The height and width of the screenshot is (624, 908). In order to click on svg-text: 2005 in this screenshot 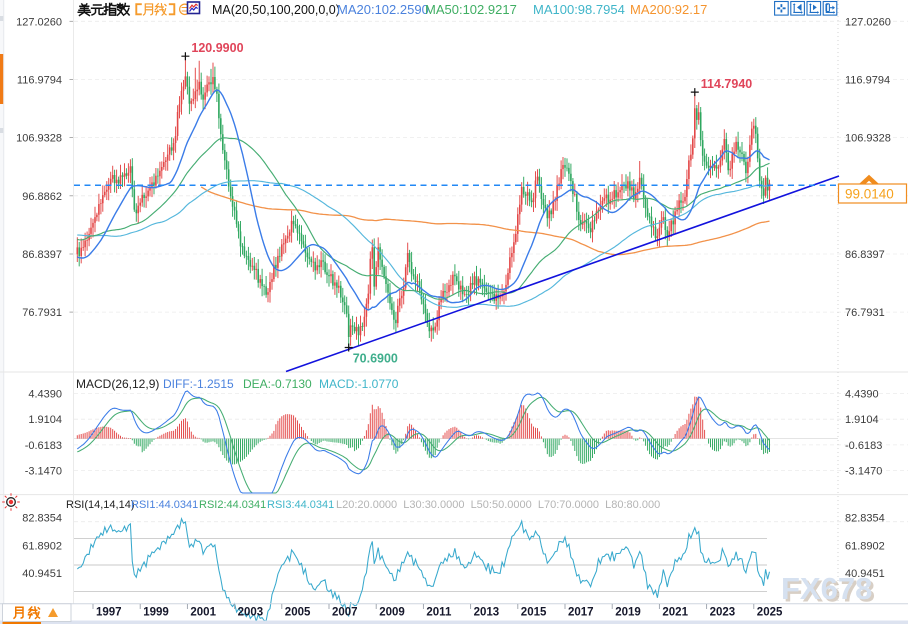, I will do `click(298, 613)`.